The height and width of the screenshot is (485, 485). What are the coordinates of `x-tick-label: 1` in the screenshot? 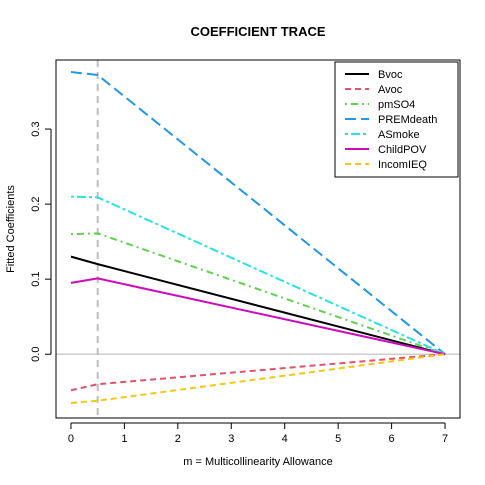 It's located at (124, 439).